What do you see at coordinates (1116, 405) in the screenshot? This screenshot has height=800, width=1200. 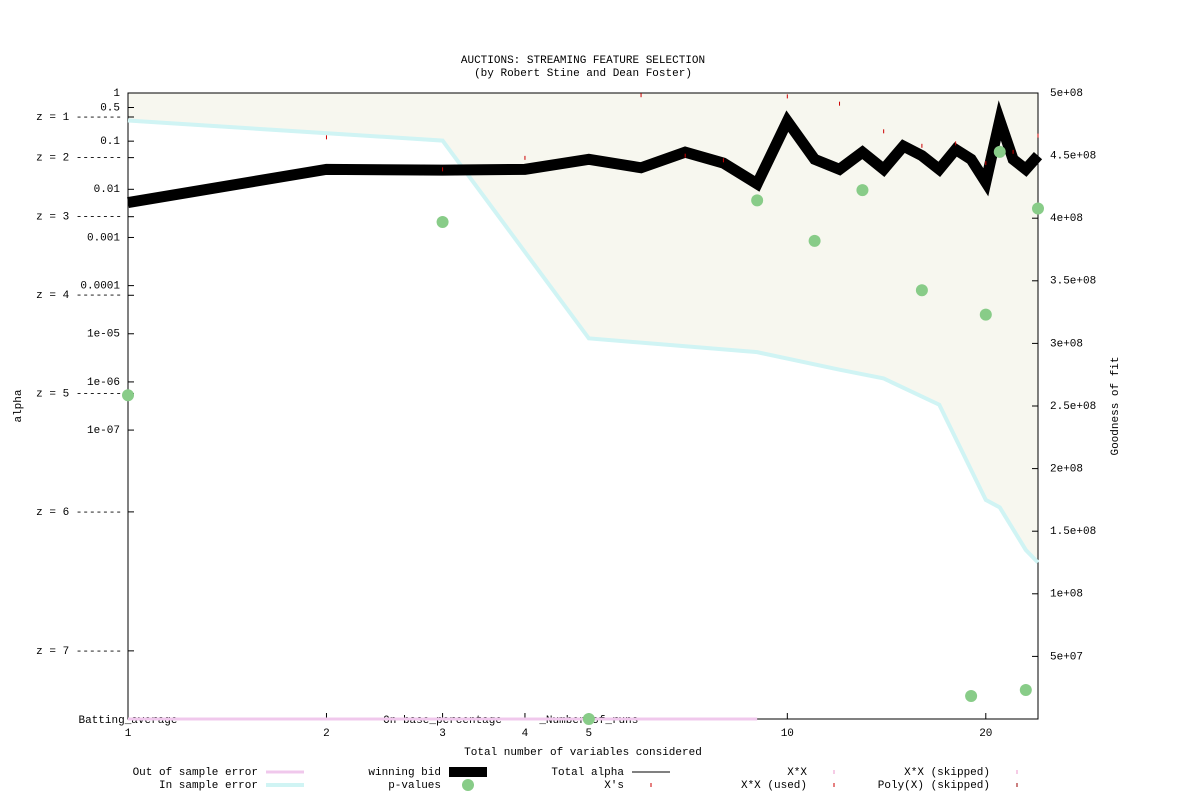 I see `y2-axis-label: Goodness of fit` at bounding box center [1116, 405].